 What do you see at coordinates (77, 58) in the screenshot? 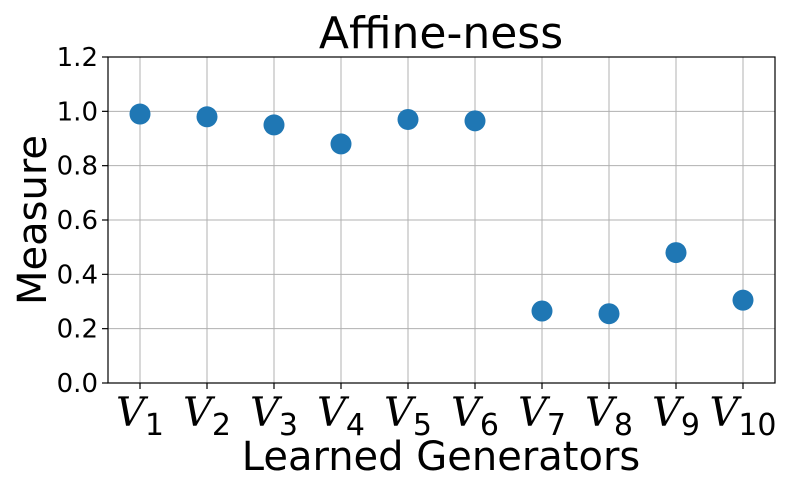
I see `y-tick-label: 1.2` at bounding box center [77, 58].